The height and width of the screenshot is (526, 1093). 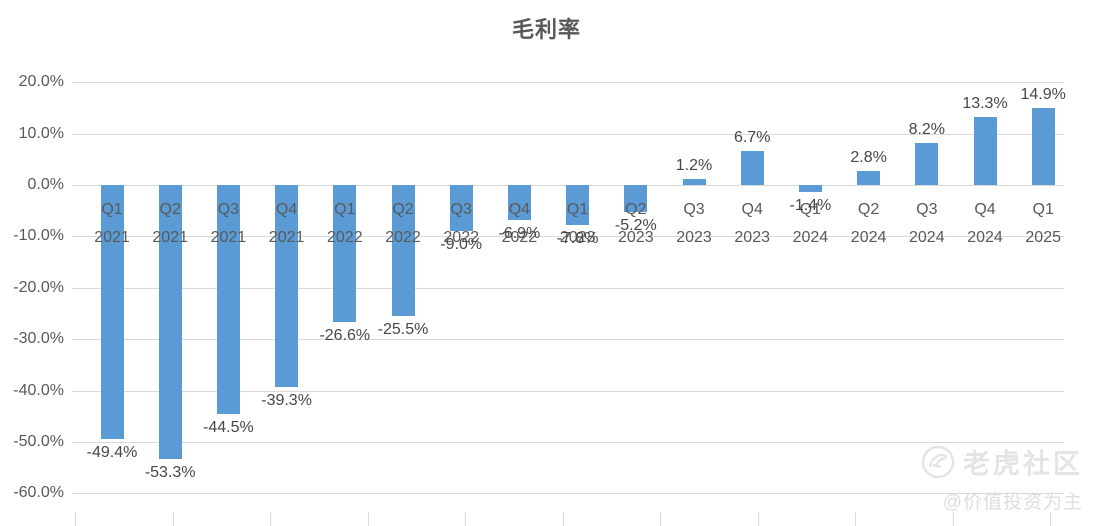 I want to click on x-axis-category-label: Q3 2024, so click(x=927, y=224).